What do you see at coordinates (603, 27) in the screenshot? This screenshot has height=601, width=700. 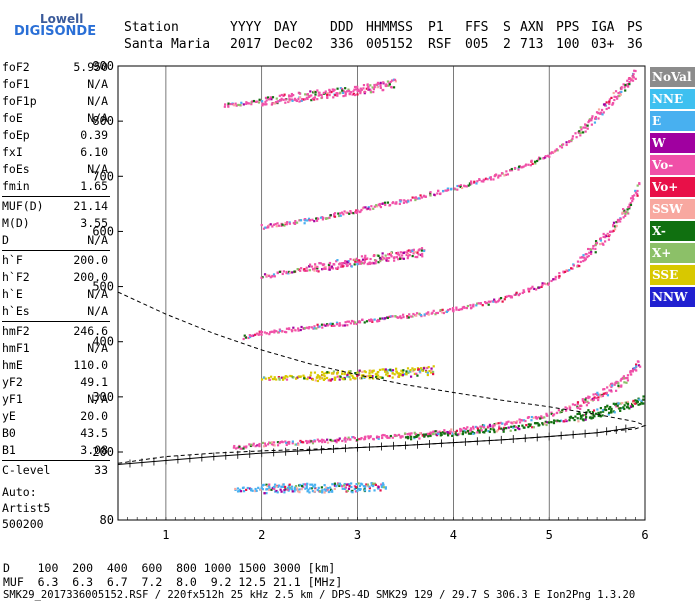 I see `header-label: IGA` at bounding box center [603, 27].